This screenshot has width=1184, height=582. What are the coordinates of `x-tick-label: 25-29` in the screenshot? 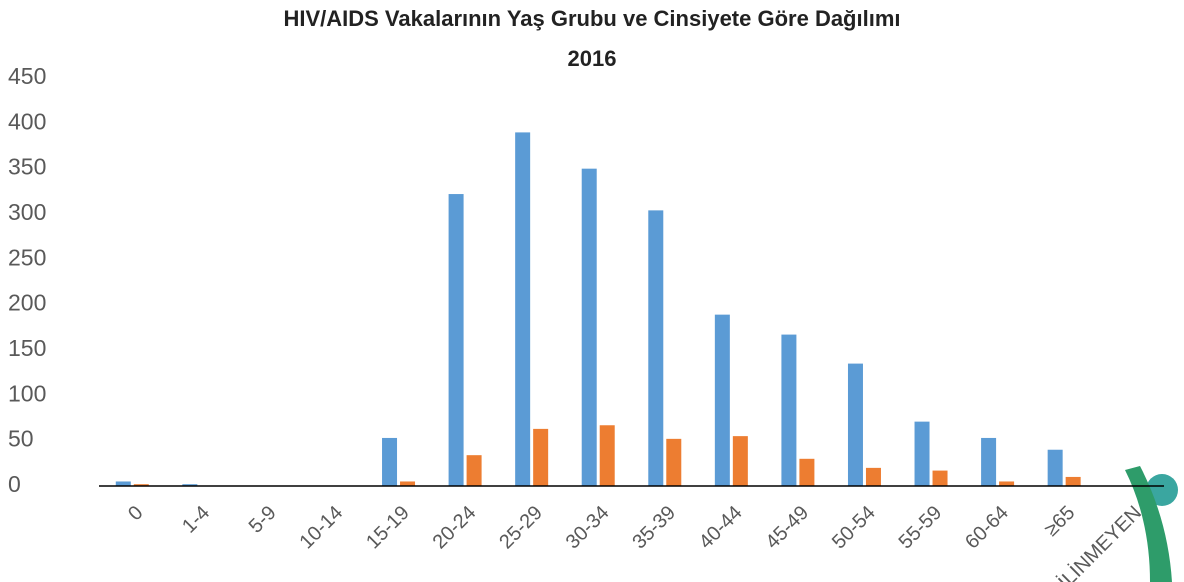 It's located at (521, 528).